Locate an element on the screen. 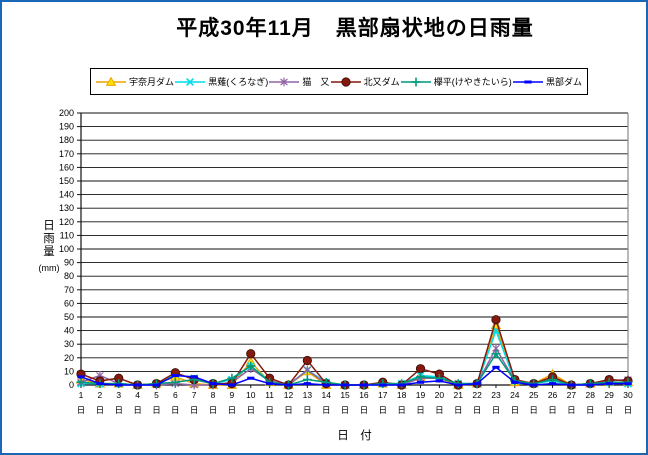  y-tick-label: 160 is located at coordinates (66, 167).